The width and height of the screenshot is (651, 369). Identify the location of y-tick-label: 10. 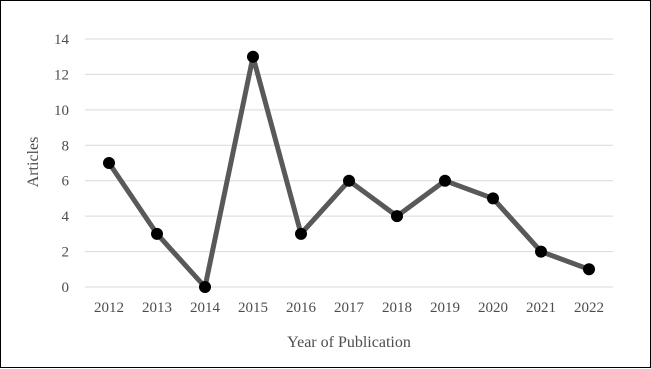
(61, 111).